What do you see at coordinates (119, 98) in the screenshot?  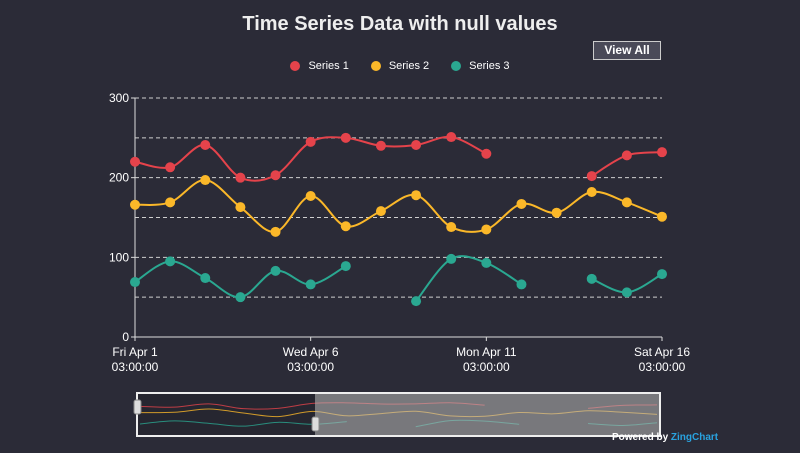 I see `y-tick-label: 300` at bounding box center [119, 98].